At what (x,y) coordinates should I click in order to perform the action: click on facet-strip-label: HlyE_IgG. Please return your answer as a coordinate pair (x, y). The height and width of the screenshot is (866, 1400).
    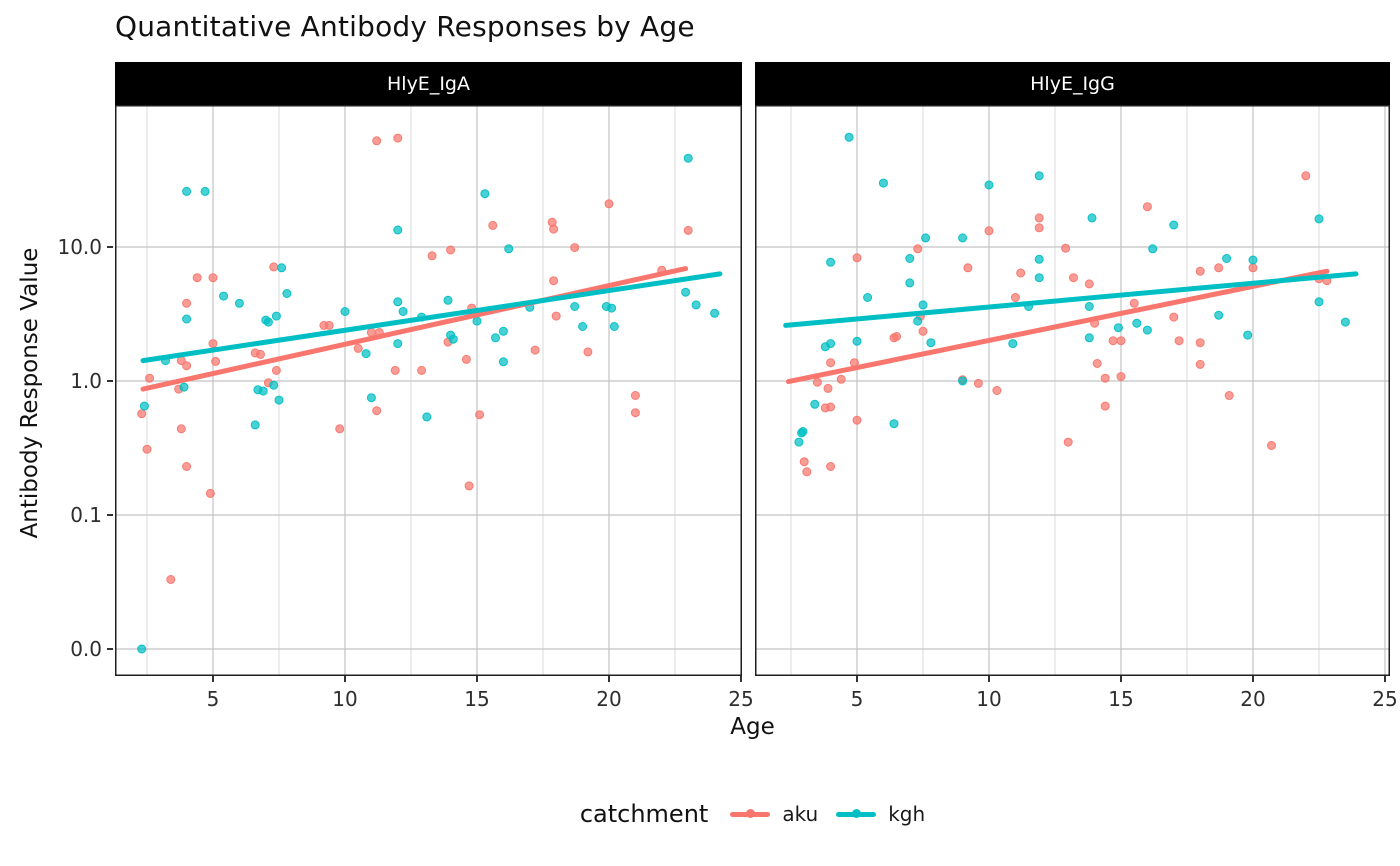
    Looking at the image, I should click on (1072, 83).